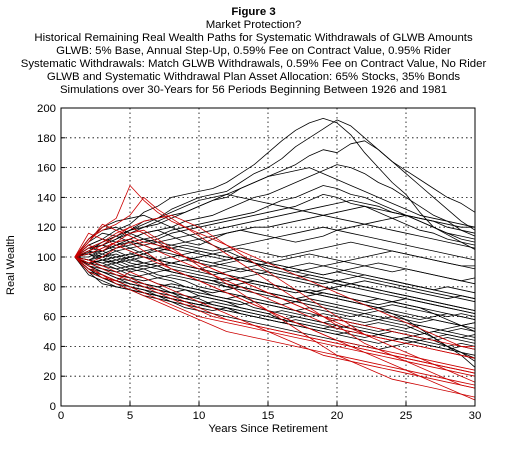 The height and width of the screenshot is (452, 507). Describe the element at coordinates (253, 12) in the screenshot. I see `chart-title: Figure 3` at that location.